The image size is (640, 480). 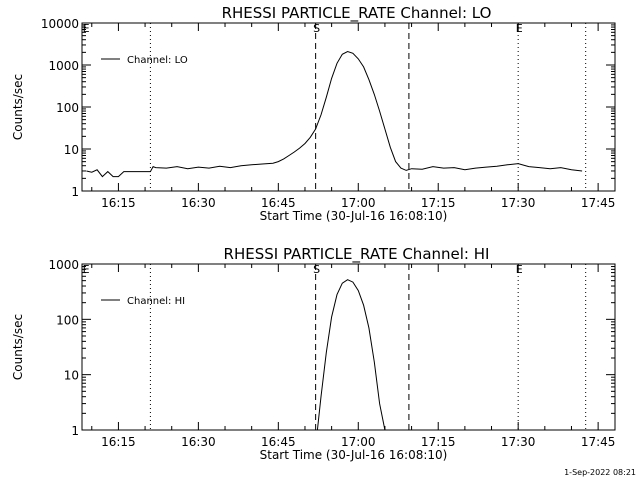 What do you see at coordinates (156, 301) in the screenshot?
I see `legend-entry: Channel: HI` at bounding box center [156, 301].